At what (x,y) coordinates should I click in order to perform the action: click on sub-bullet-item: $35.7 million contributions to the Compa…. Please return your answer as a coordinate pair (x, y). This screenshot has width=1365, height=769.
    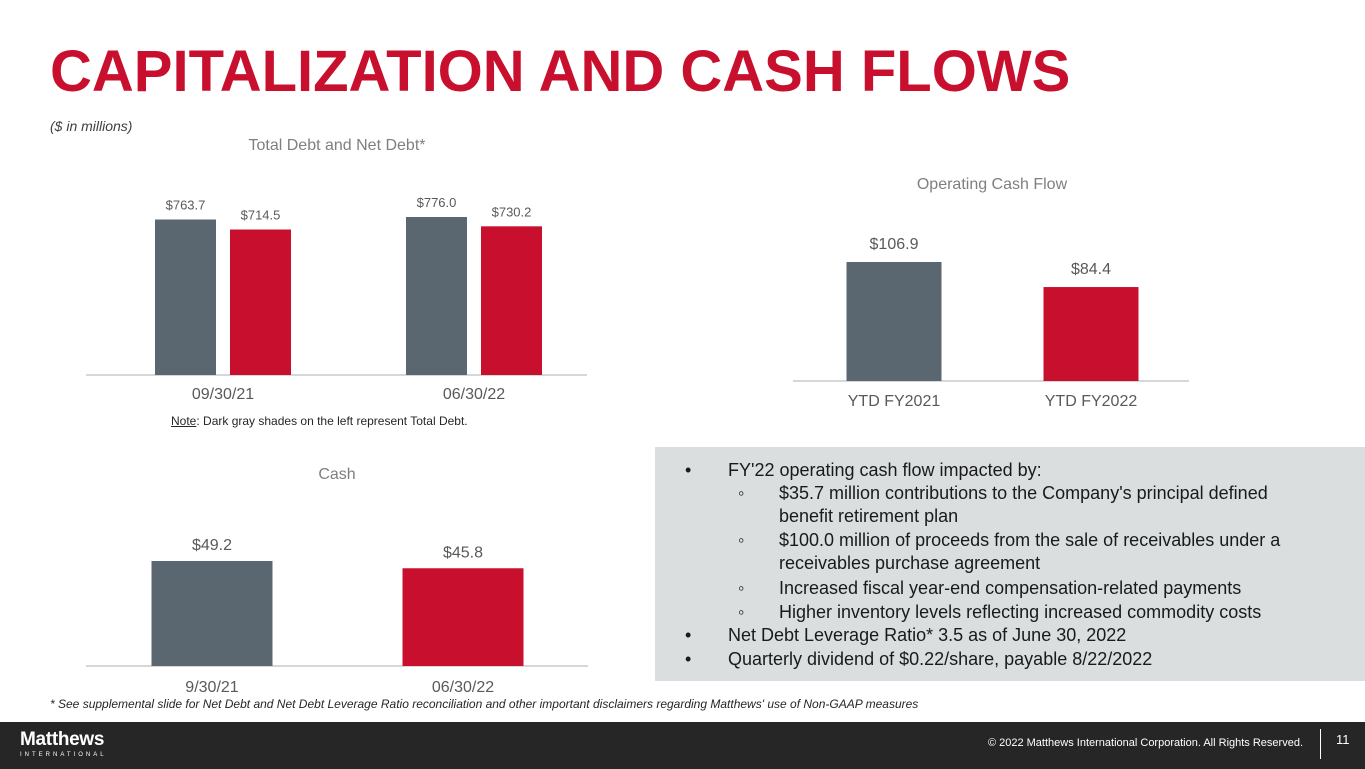
    Looking at the image, I should click on (1018, 505).